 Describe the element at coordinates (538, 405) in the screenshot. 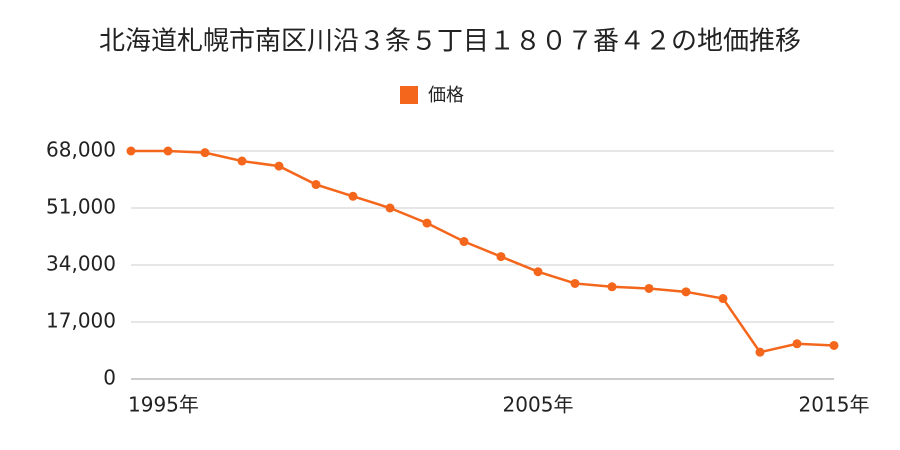

I see `x-tick-label: 2005年` at that location.